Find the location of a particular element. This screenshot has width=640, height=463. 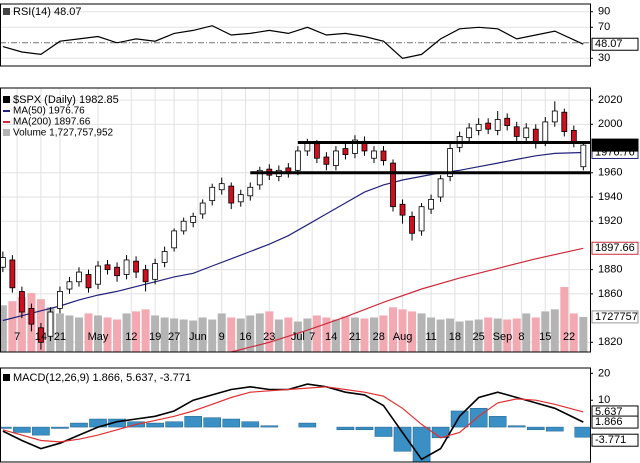

y-tick-label: 2020 is located at coordinates (610, 100).